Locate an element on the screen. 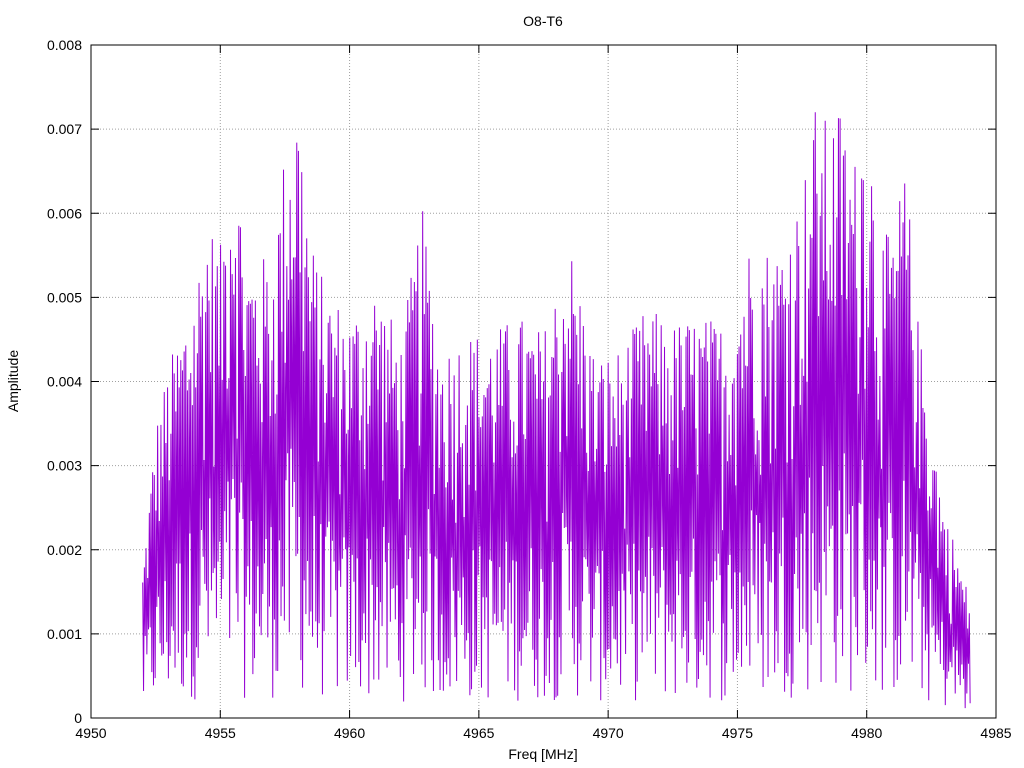 Image resolution: width=1024 pixels, height=768 pixels. y-axis-label: Amplitude is located at coordinates (13, 381).